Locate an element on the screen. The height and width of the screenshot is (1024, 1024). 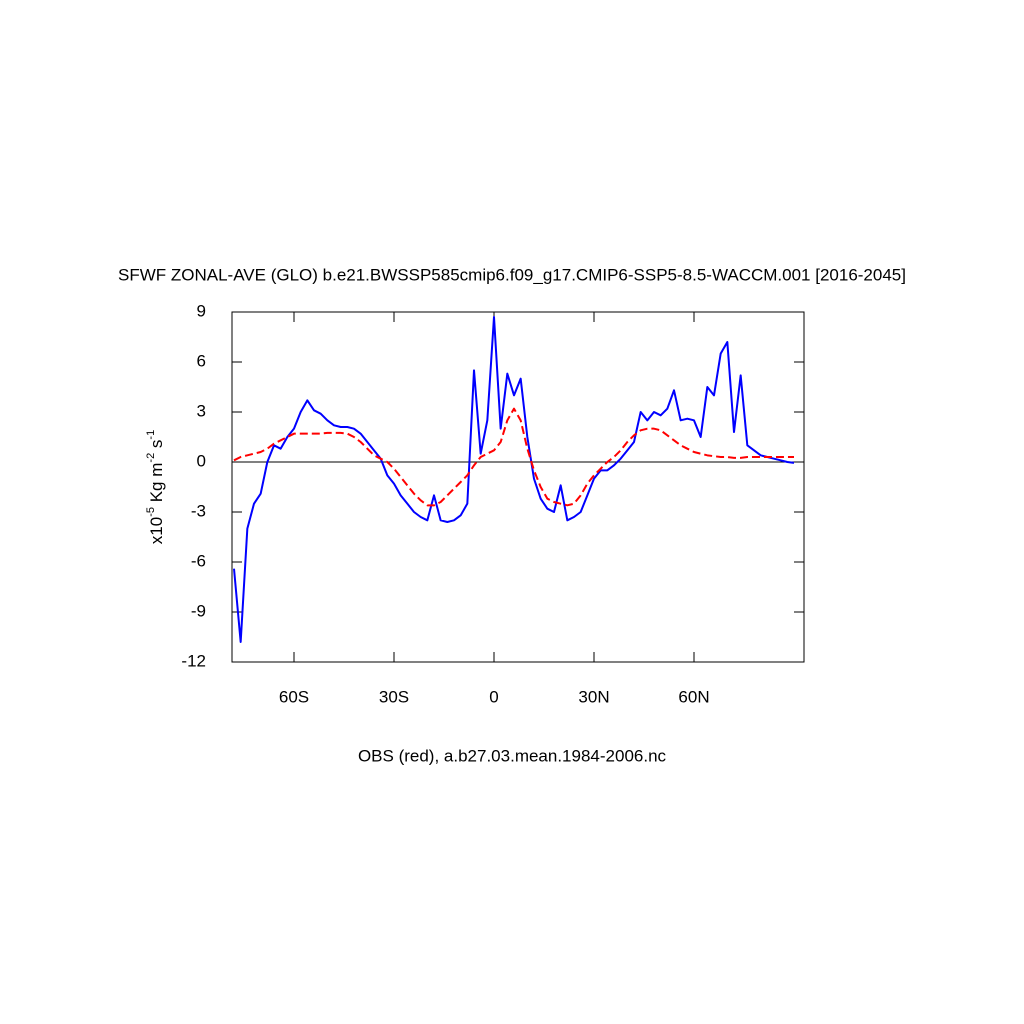
y-tick-label: 6 is located at coordinates (201, 360).